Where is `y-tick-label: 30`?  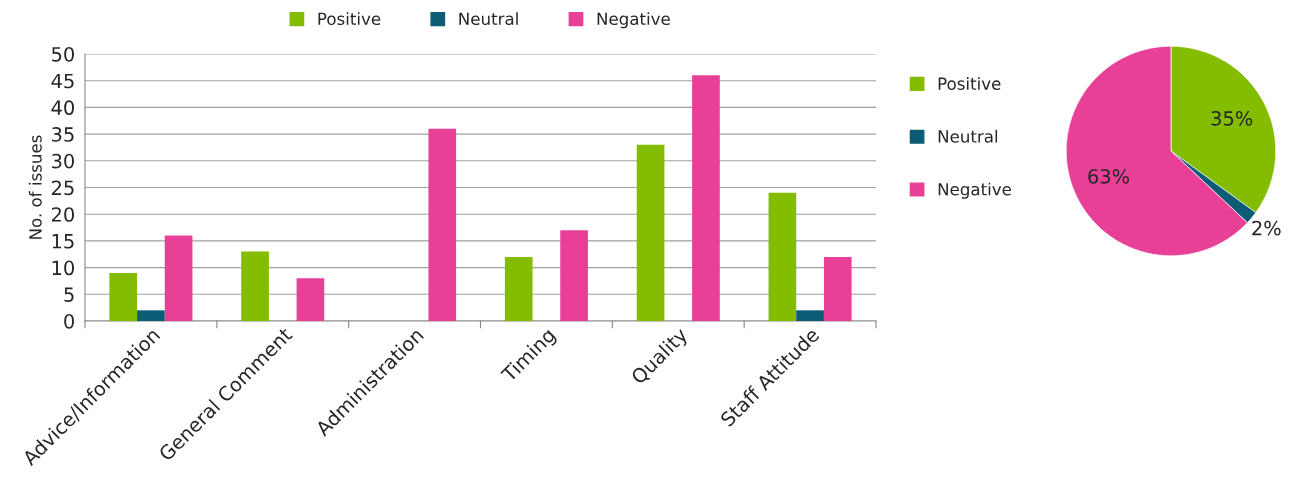 y-tick-label: 30 is located at coordinates (63, 161).